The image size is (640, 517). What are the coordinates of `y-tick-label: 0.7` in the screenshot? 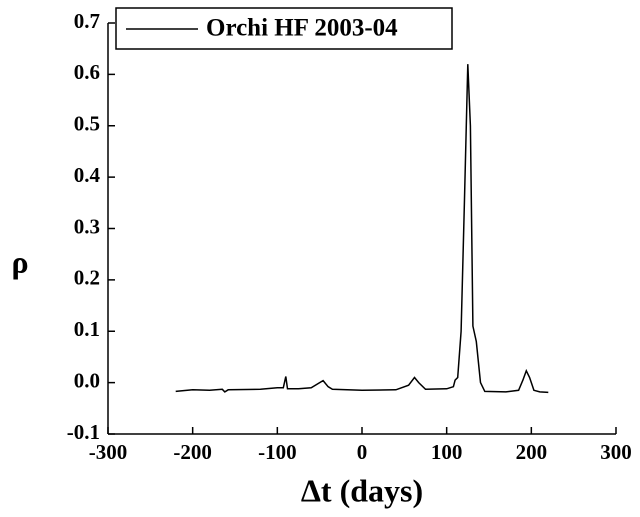 It's located at (87, 21).